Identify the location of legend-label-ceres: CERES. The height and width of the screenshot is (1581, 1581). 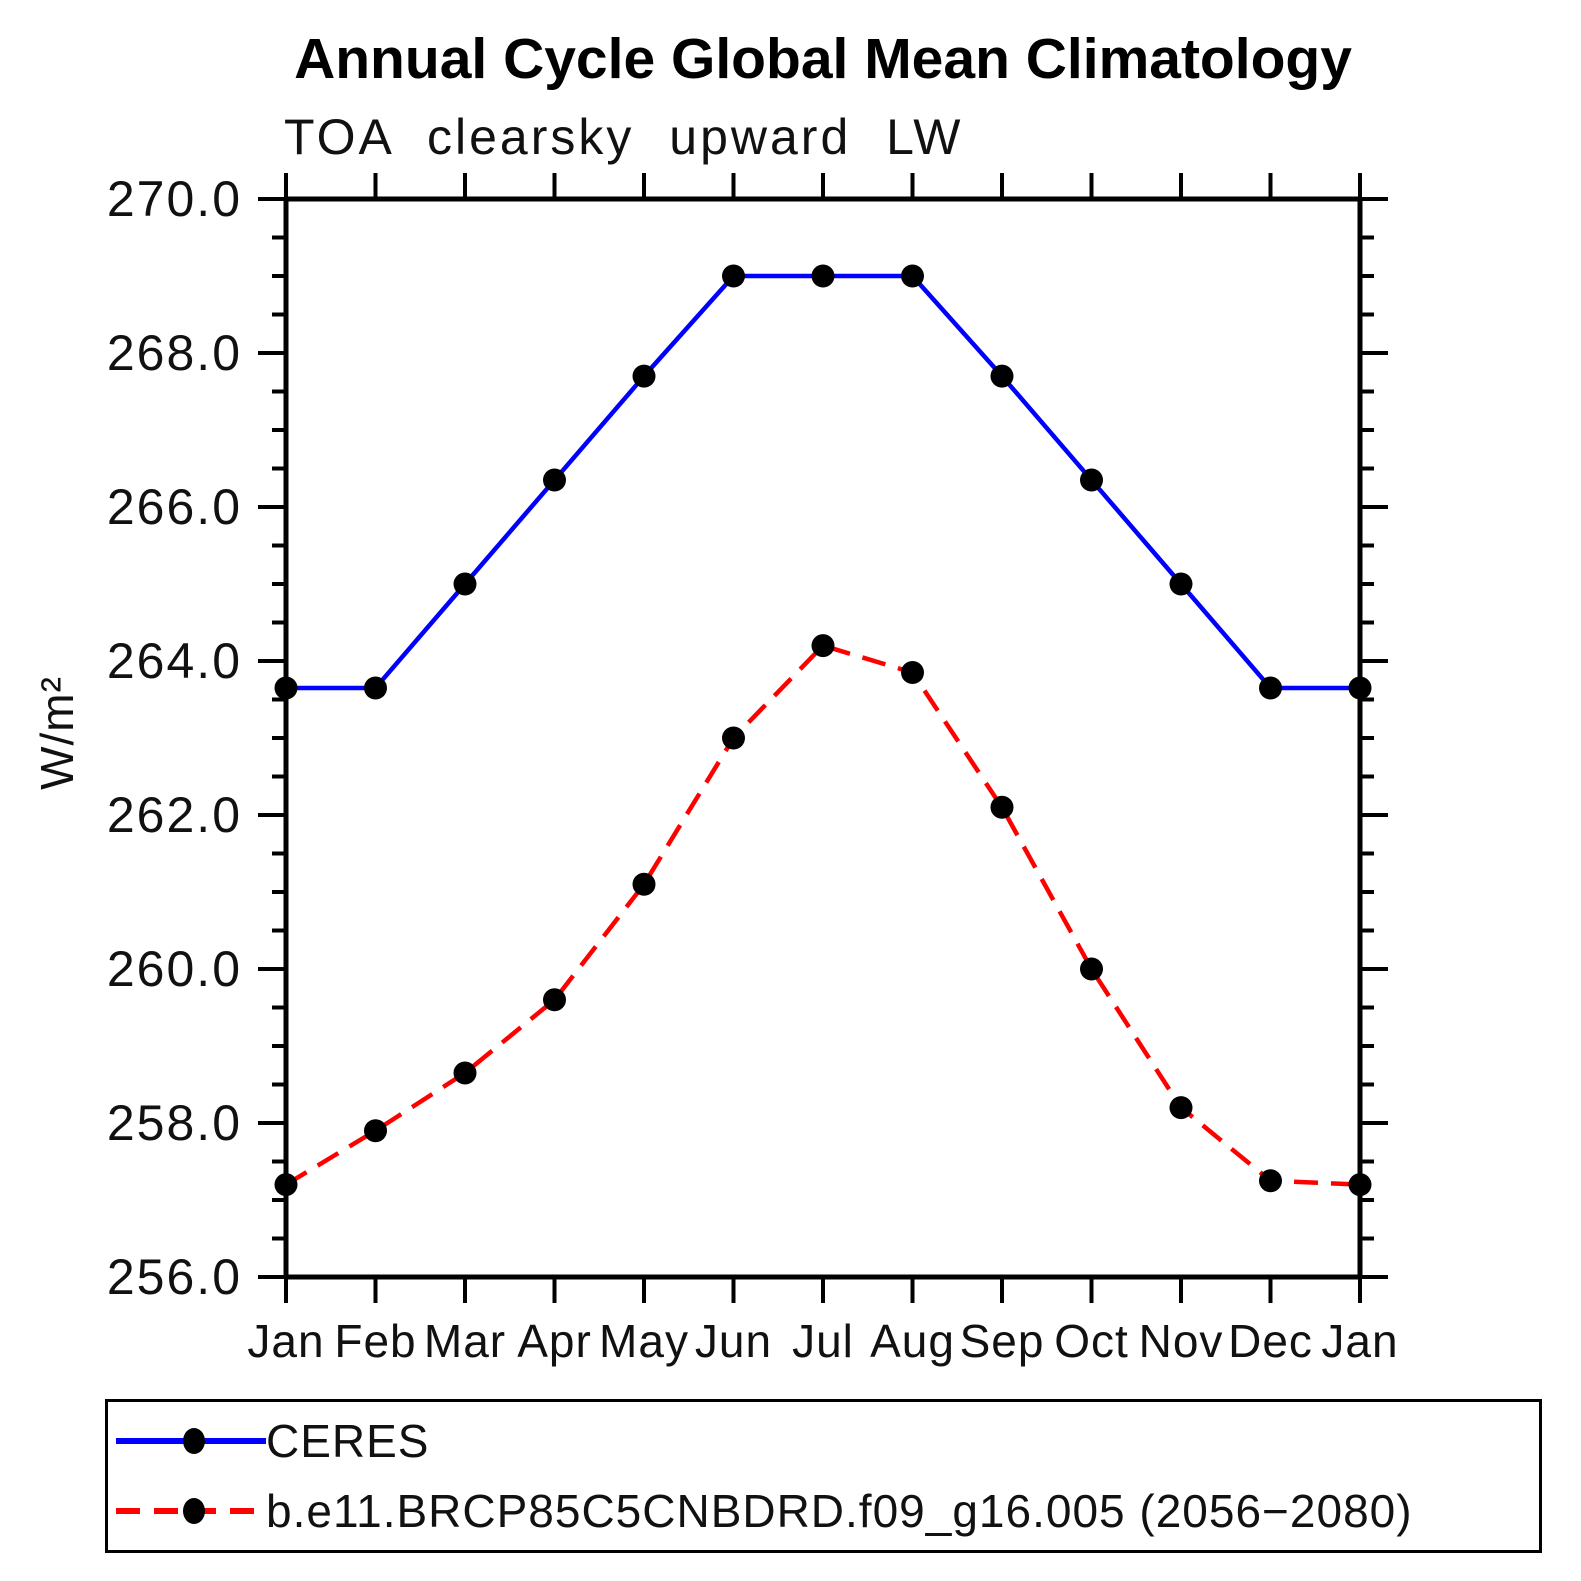
(348, 1441).